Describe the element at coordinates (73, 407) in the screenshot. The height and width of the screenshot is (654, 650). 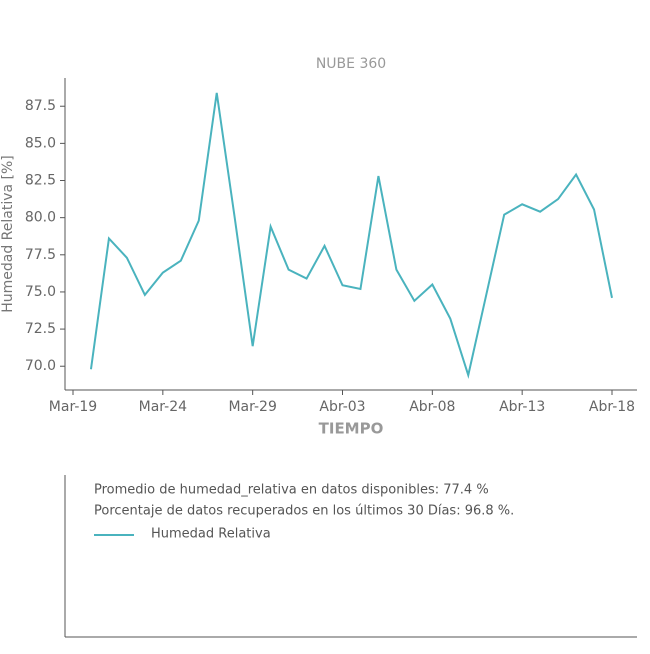
I see `x-tick-label: Mar-19` at that location.